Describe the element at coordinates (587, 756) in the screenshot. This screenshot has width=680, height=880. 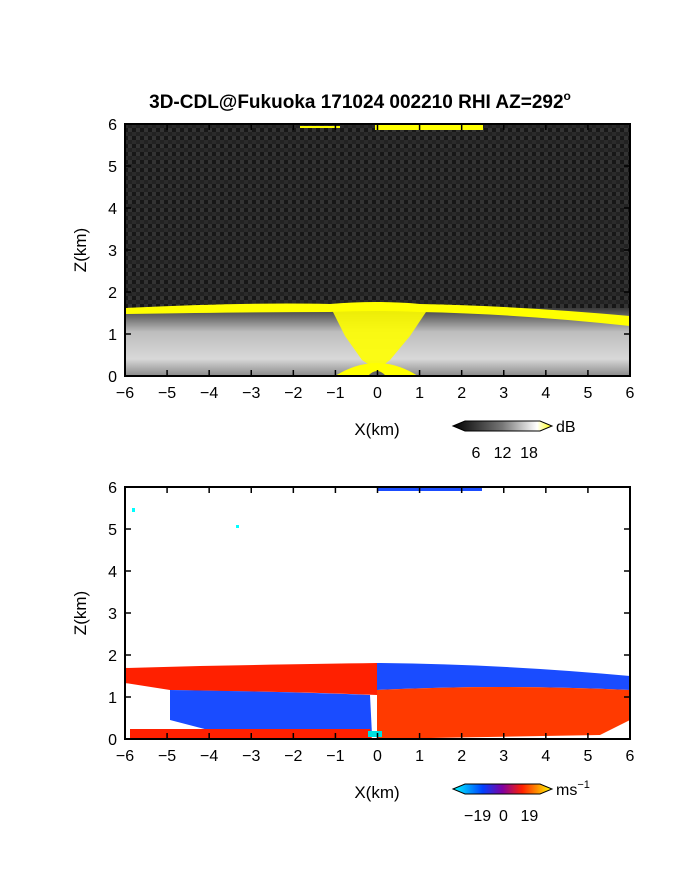
I see `velocity-x-tick-label: 5` at that location.